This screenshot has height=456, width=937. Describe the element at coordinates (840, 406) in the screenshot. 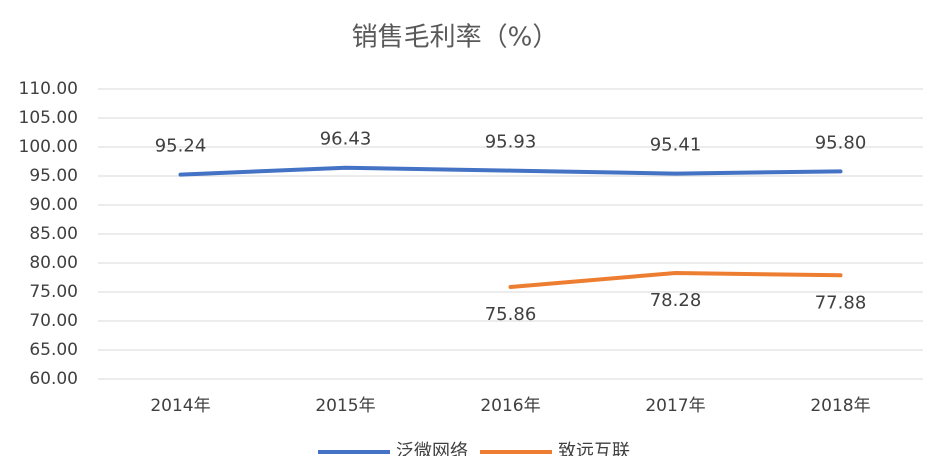

I see `x-tick-label: 2018年` at that location.